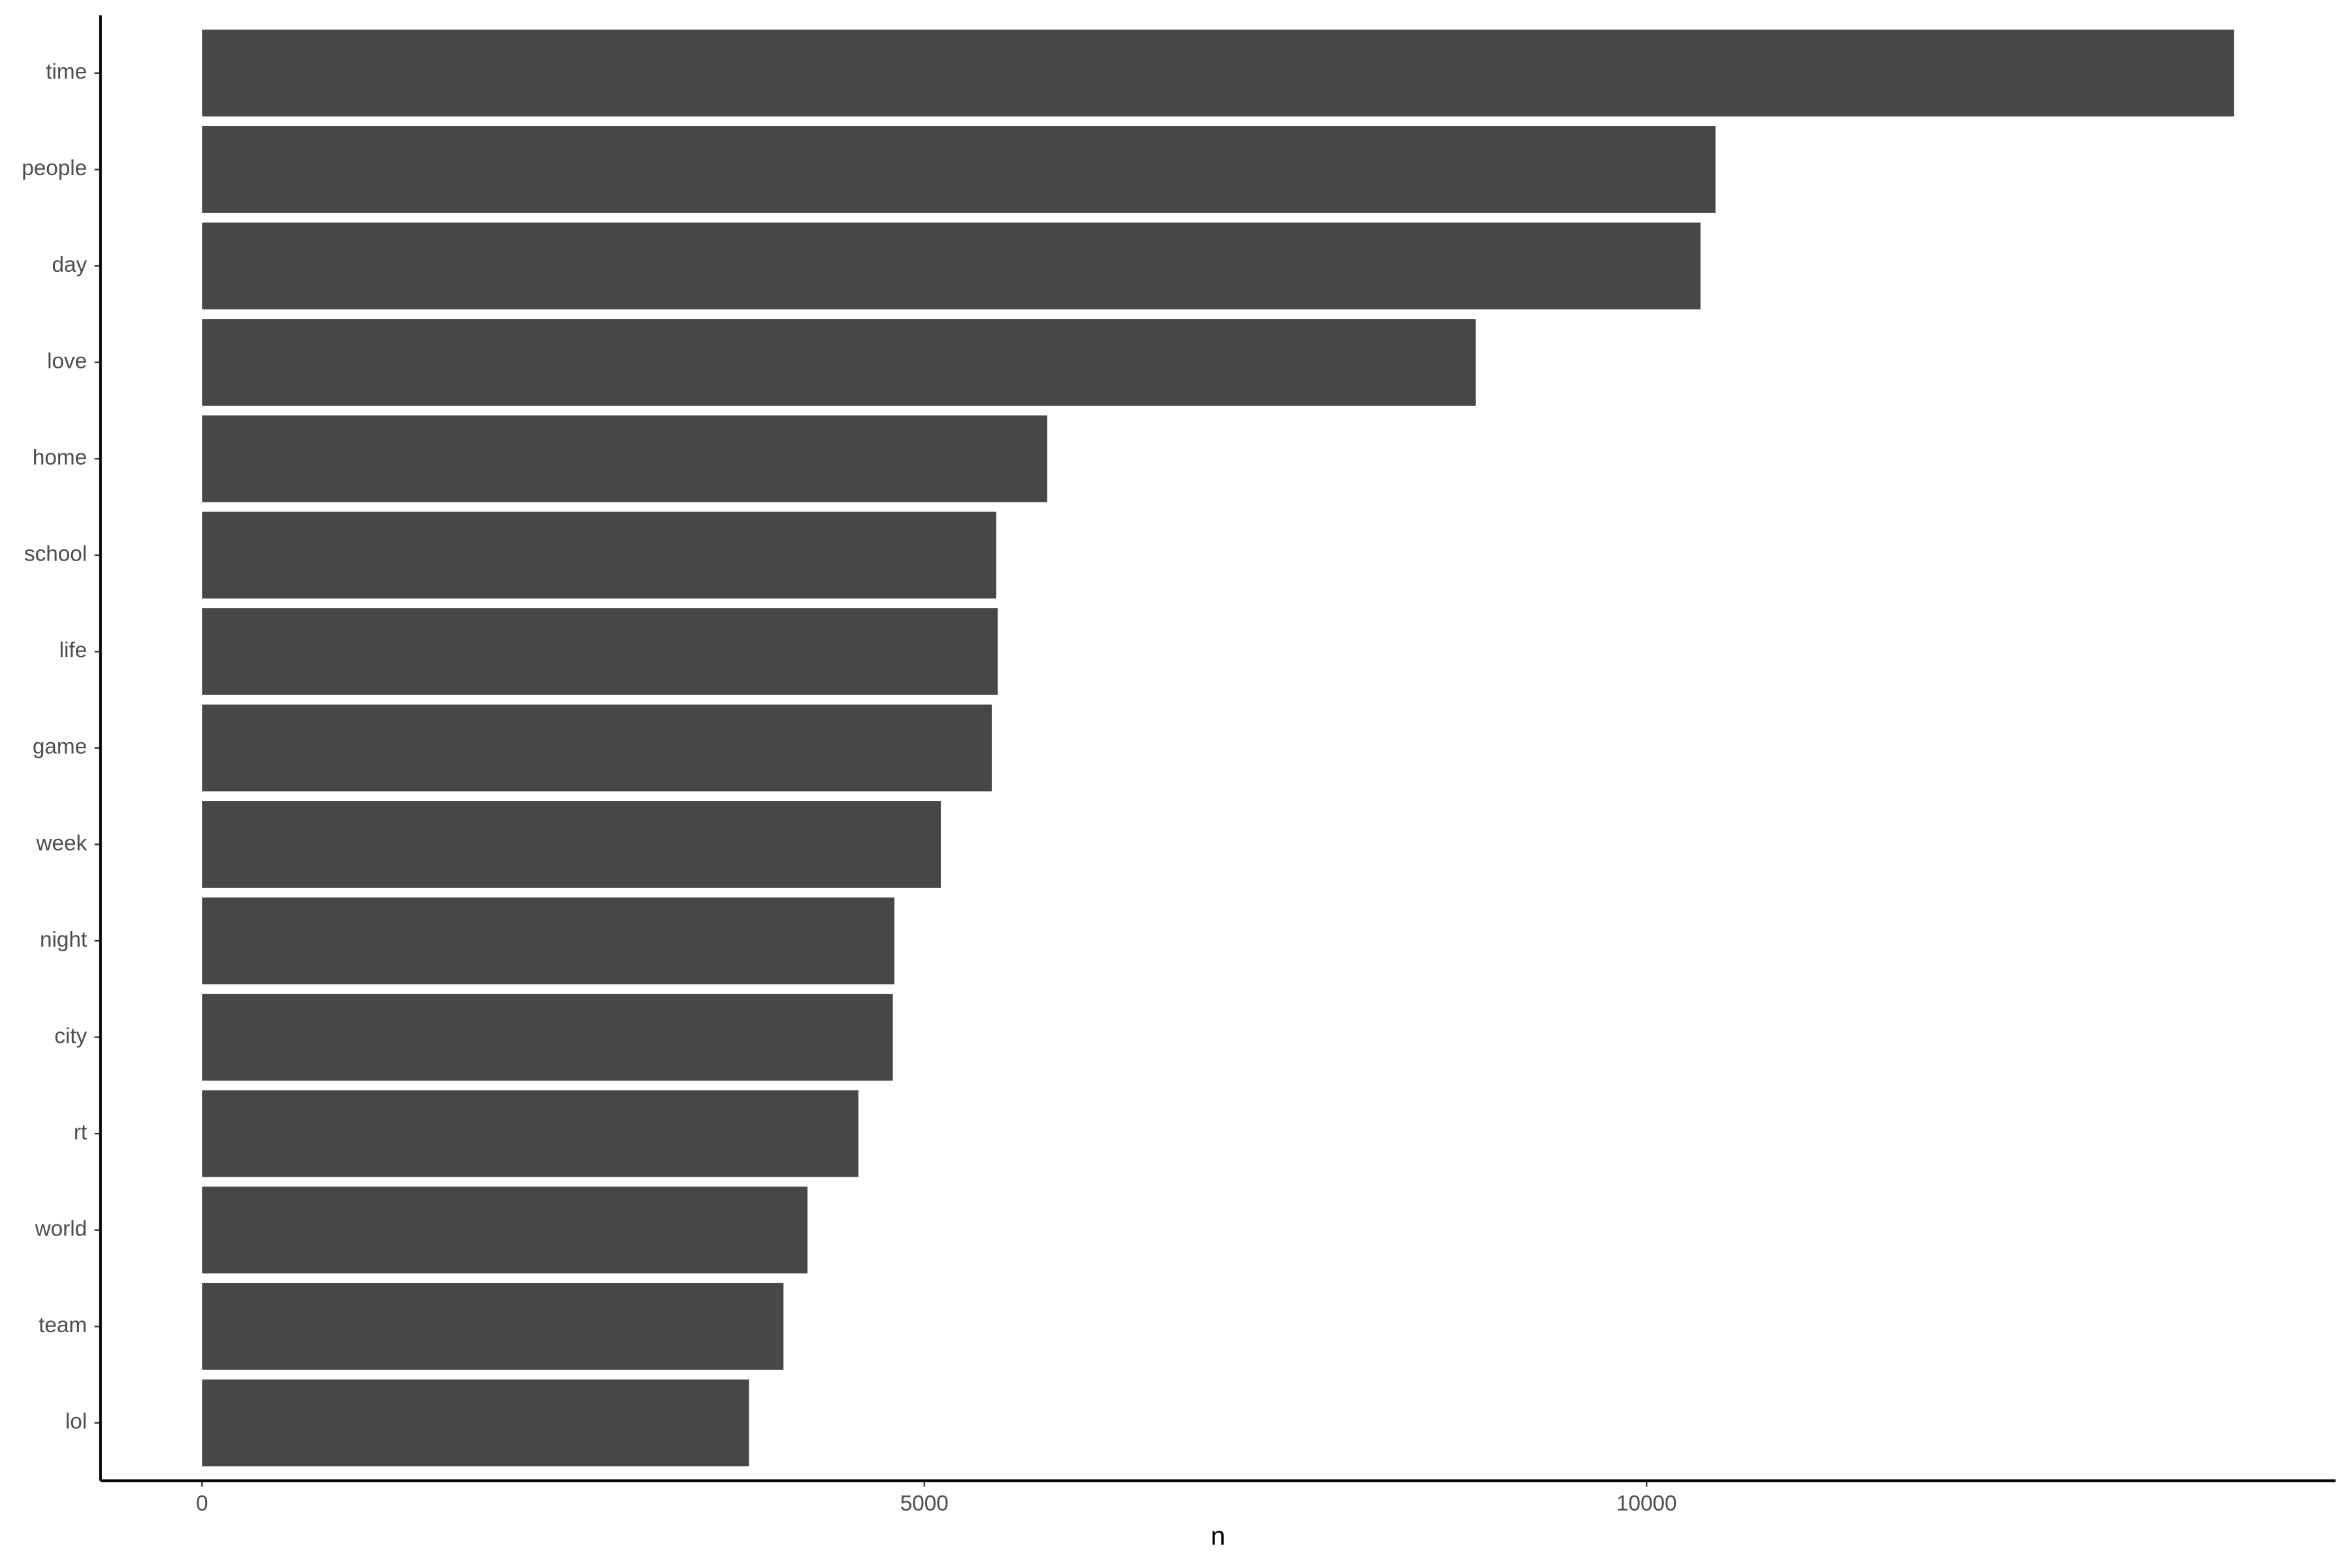  I want to click on x-tick-label: 0, so click(202, 1504).